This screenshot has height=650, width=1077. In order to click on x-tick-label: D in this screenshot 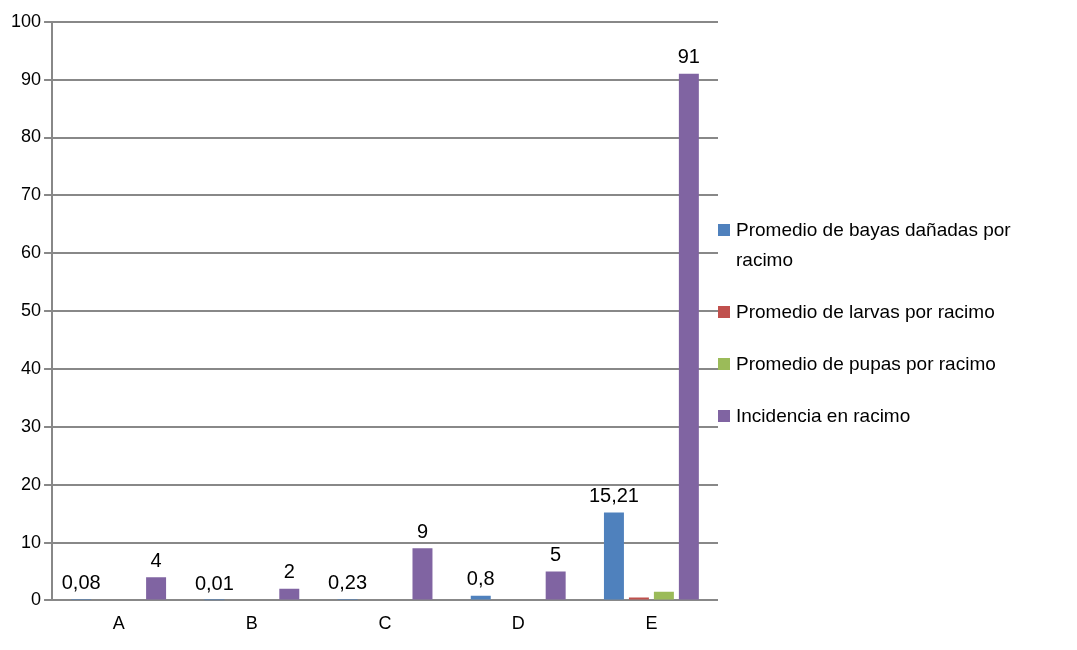, I will do `click(518, 623)`.